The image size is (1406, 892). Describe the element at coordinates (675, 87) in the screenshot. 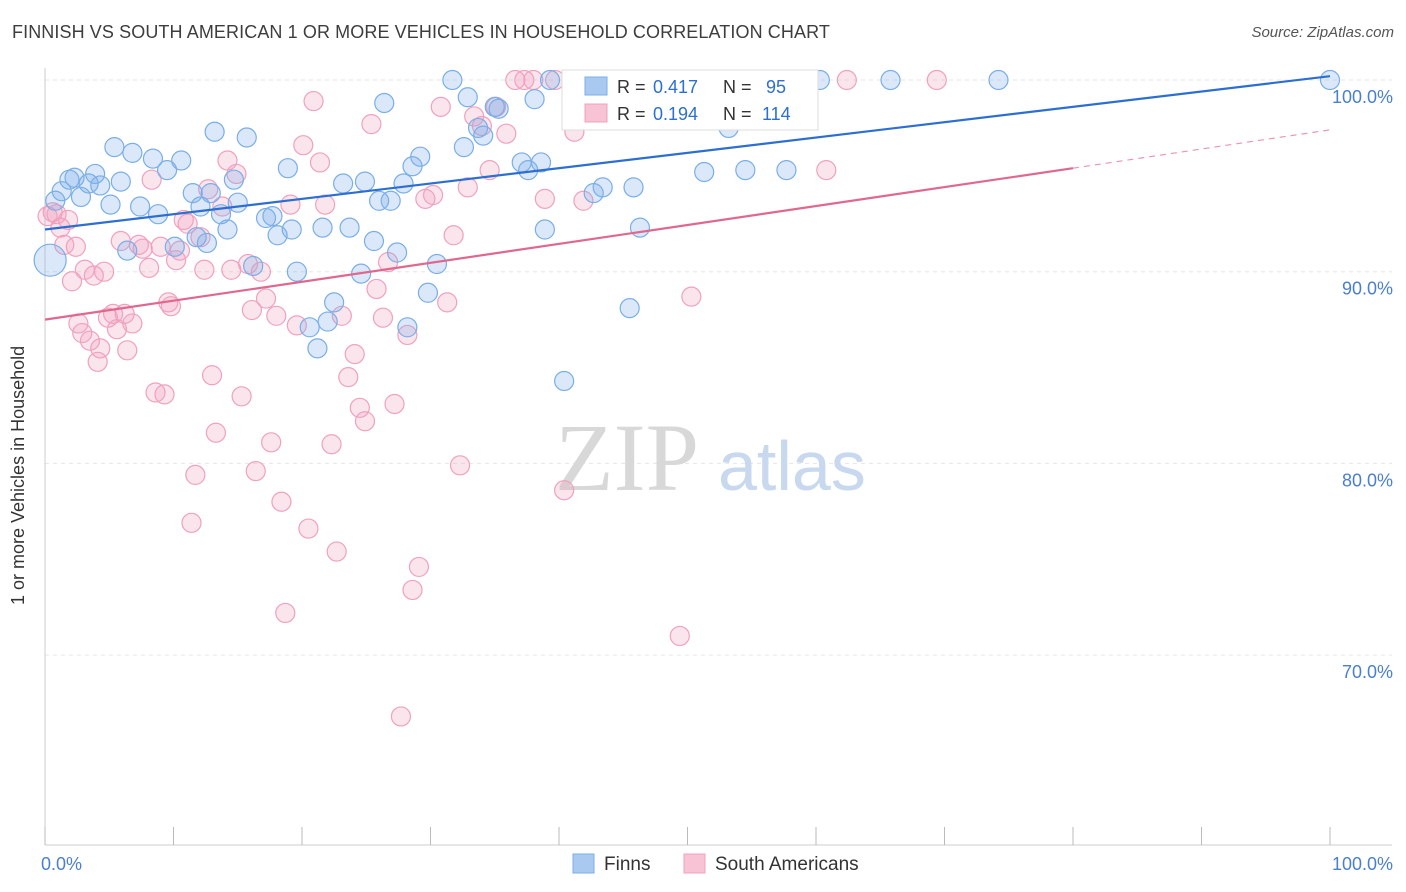

I see `legend-finns-r-value: 0.417` at that location.